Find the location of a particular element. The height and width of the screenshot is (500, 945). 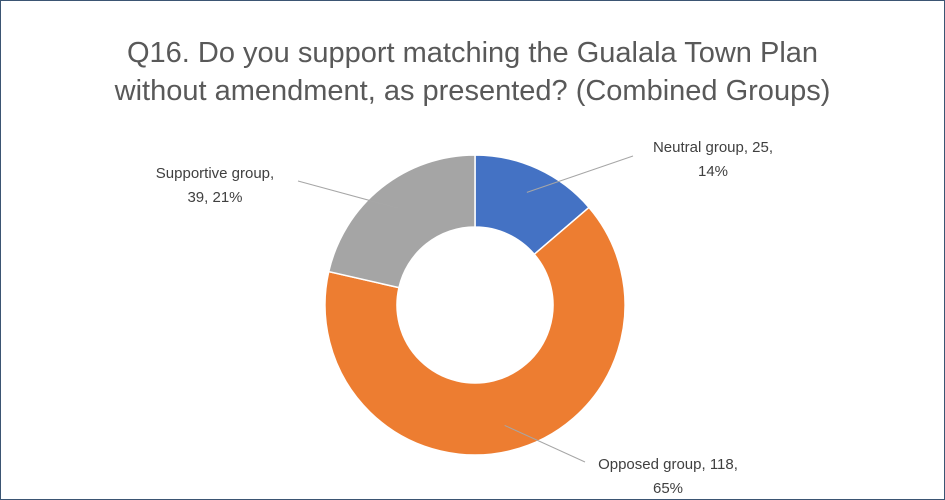

leader-line-supportive-group is located at coordinates (347, 194).